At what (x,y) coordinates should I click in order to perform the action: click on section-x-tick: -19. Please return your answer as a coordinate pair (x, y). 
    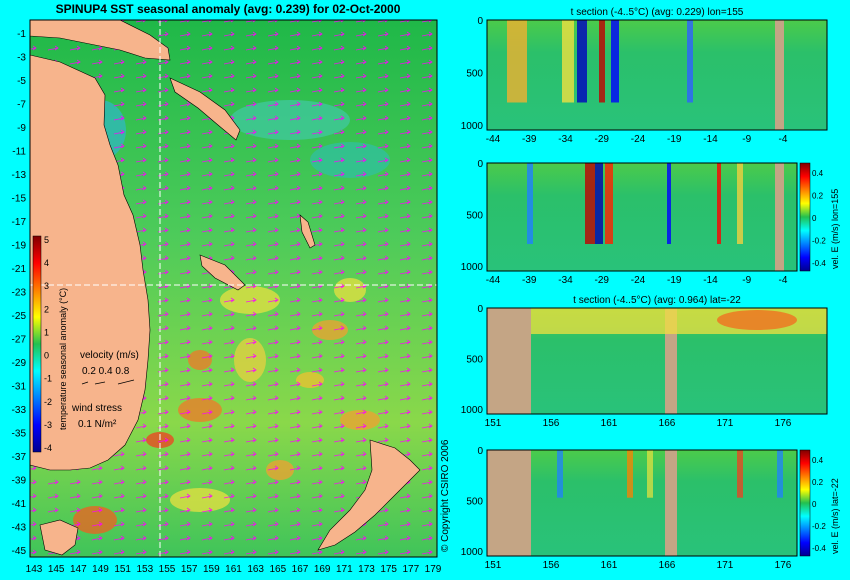
    Looking at the image, I should click on (674, 280).